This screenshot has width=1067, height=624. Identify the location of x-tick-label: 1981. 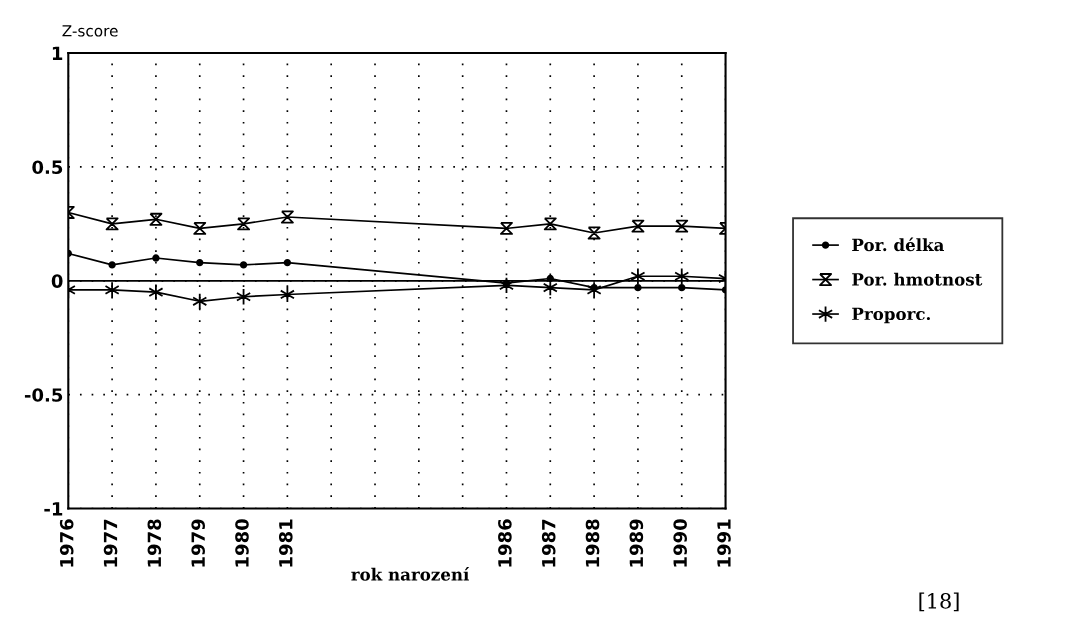
(285, 543).